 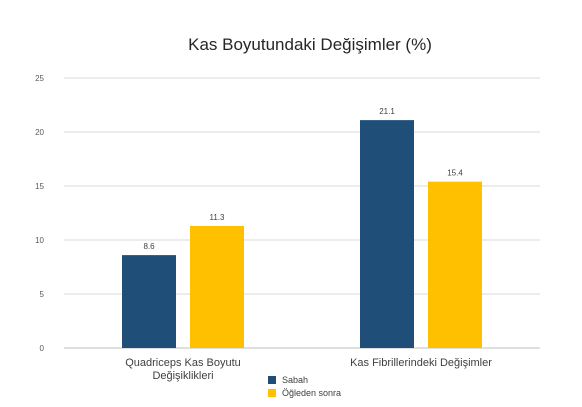 What do you see at coordinates (183, 363) in the screenshot?
I see `category-label: Quadriceps Kas Boyutu` at bounding box center [183, 363].